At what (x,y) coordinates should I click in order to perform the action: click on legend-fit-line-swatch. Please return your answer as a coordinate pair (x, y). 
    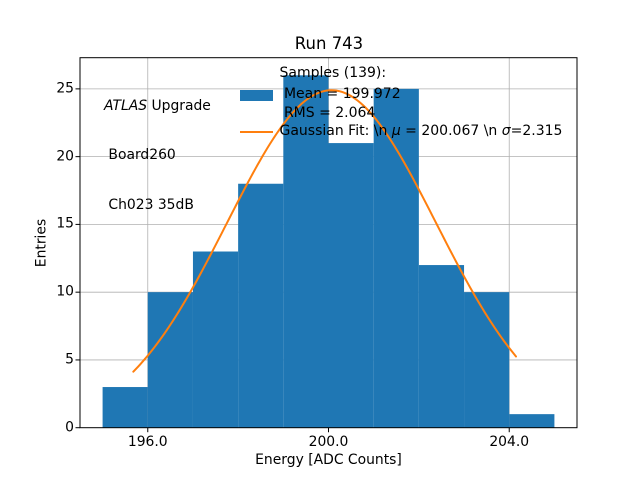
    Looking at the image, I should click on (256, 132).